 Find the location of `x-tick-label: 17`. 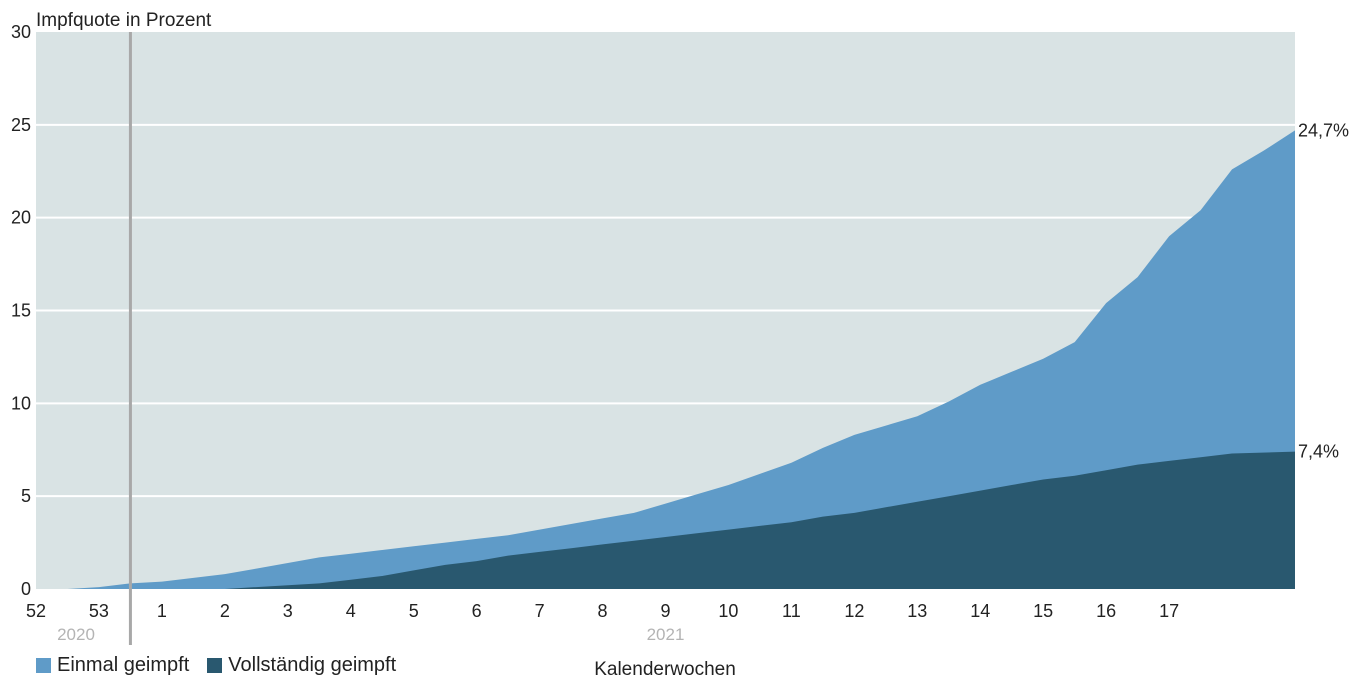

x-tick-label: 17 is located at coordinates (1169, 611).